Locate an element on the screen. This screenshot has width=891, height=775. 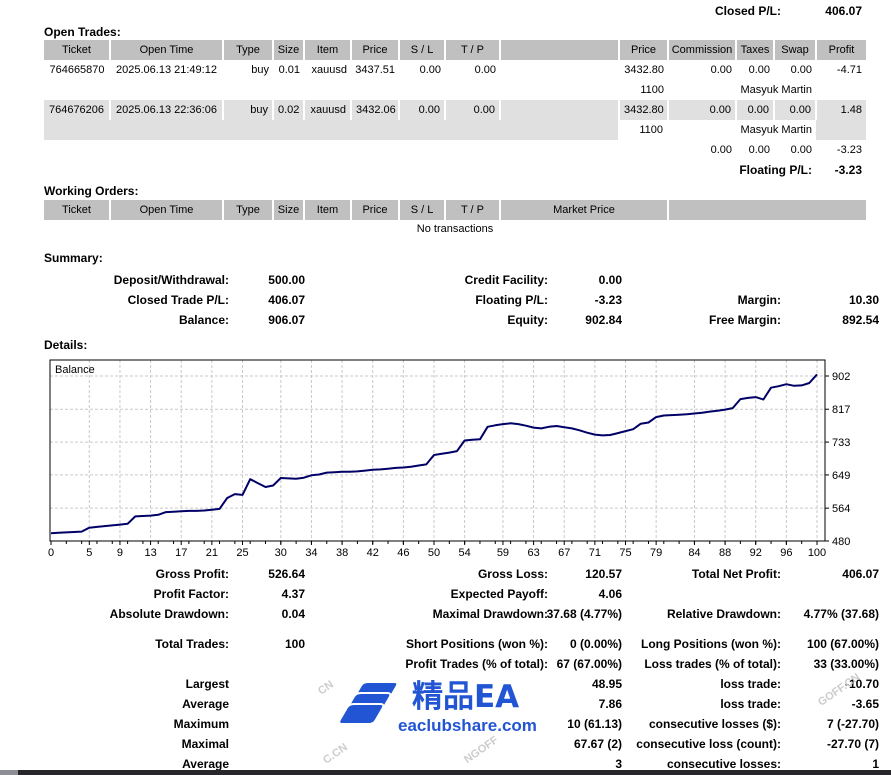
subrow-tail is located at coordinates (841, 90).